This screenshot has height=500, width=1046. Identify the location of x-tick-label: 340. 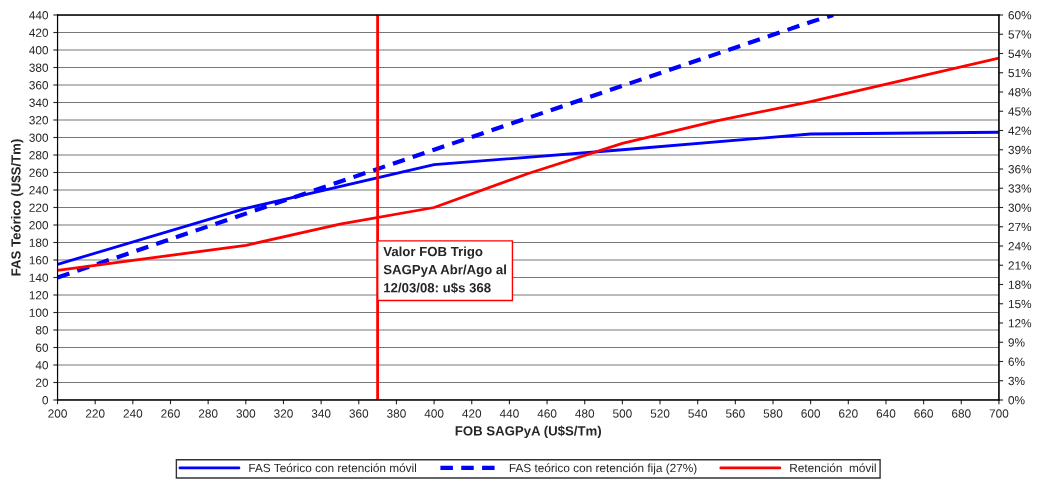
(321, 413).